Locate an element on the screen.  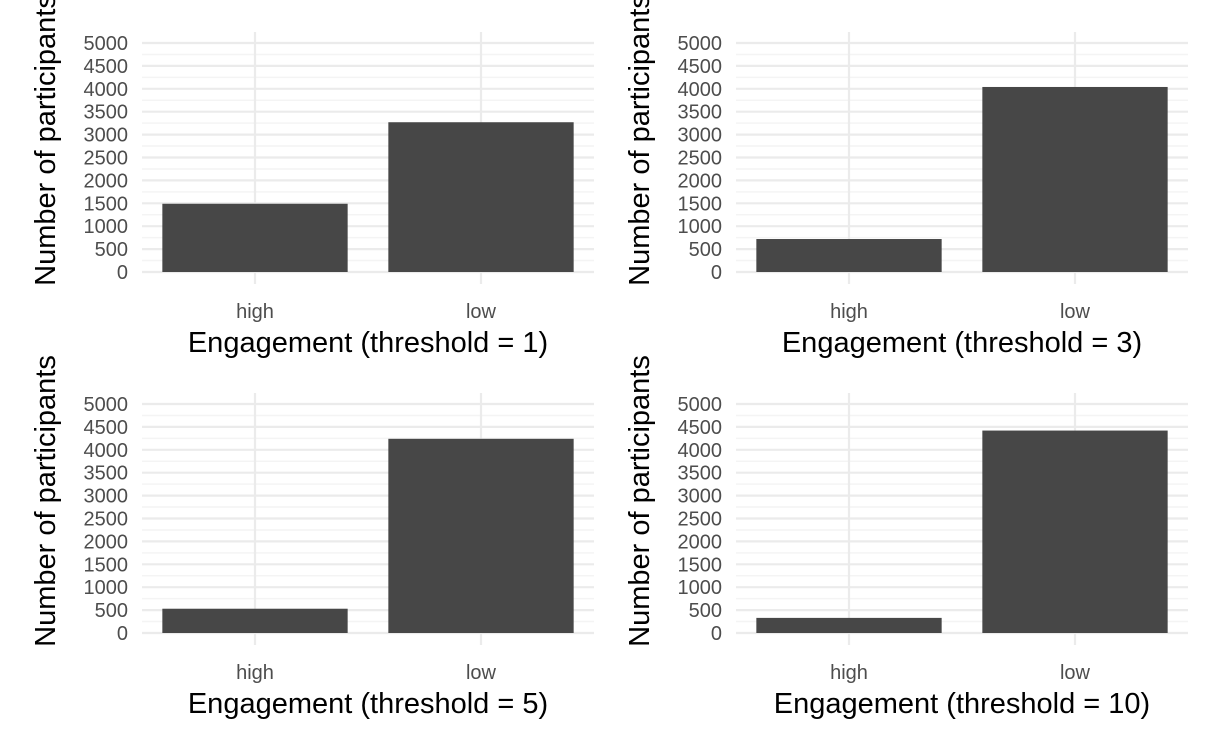
x-axis-title: Engagement (threshold = 1) is located at coordinates (368, 343).